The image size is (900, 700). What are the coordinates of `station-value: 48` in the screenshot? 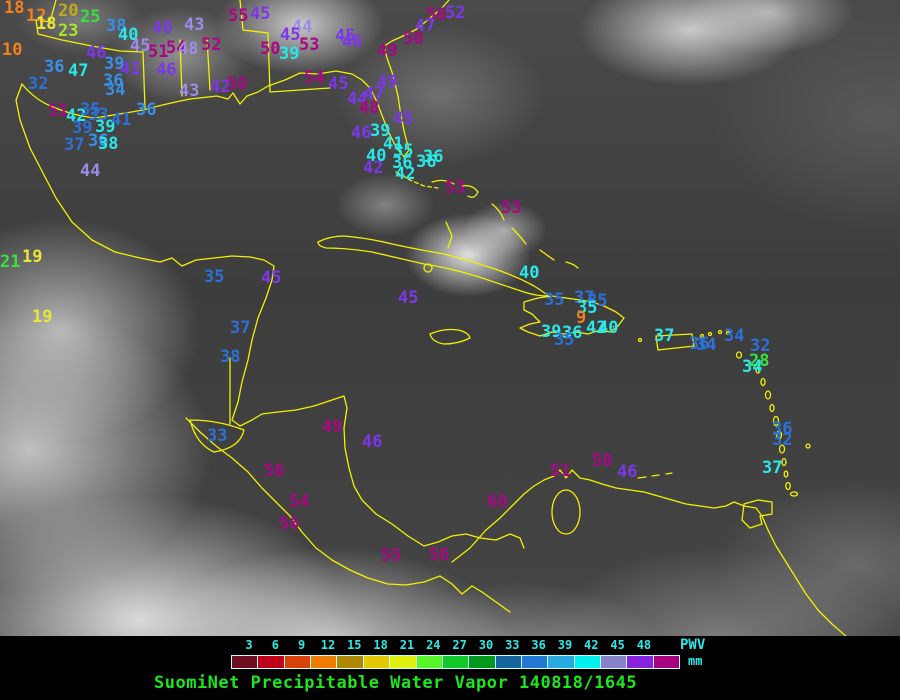 It's located at (188, 49).